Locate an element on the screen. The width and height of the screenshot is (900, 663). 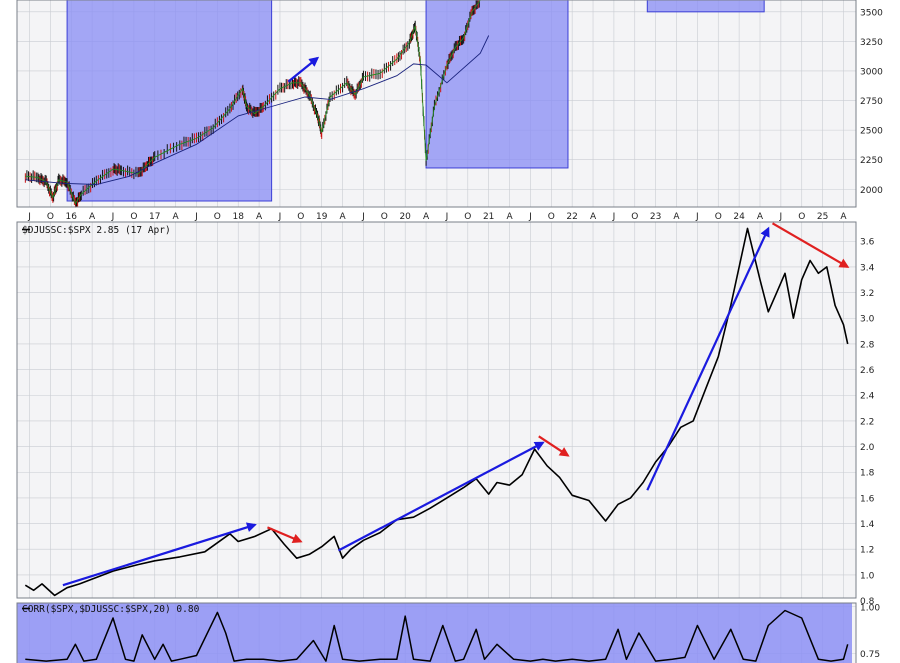
x-tick-label: 19 is located at coordinates (322, 217).